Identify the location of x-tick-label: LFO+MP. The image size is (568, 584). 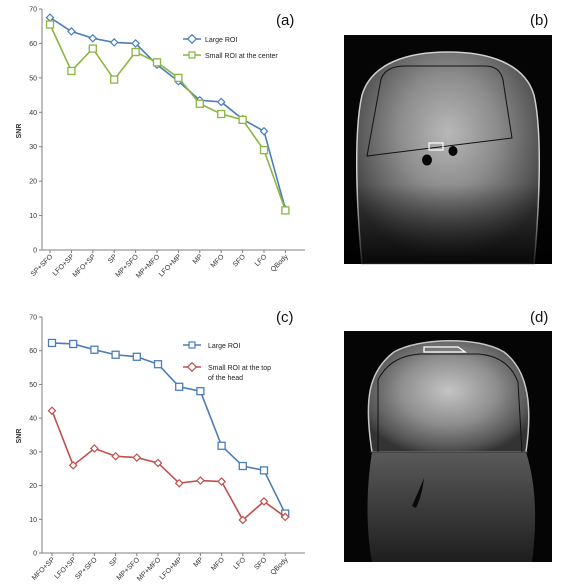
(171, 568).